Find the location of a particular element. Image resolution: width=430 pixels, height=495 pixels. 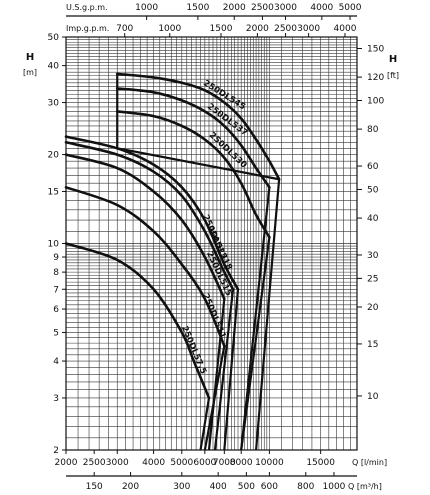

y-right-tick-label: 50 is located at coordinates (373, 190).